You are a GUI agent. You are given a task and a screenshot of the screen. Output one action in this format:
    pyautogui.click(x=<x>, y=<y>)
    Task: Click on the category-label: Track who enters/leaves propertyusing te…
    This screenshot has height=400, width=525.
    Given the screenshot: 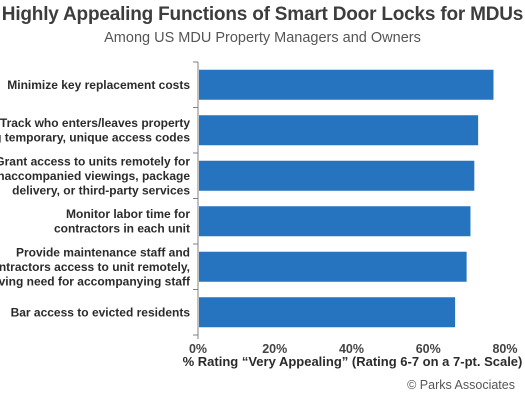 What is the action you would take?
    pyautogui.click(x=95, y=130)
    